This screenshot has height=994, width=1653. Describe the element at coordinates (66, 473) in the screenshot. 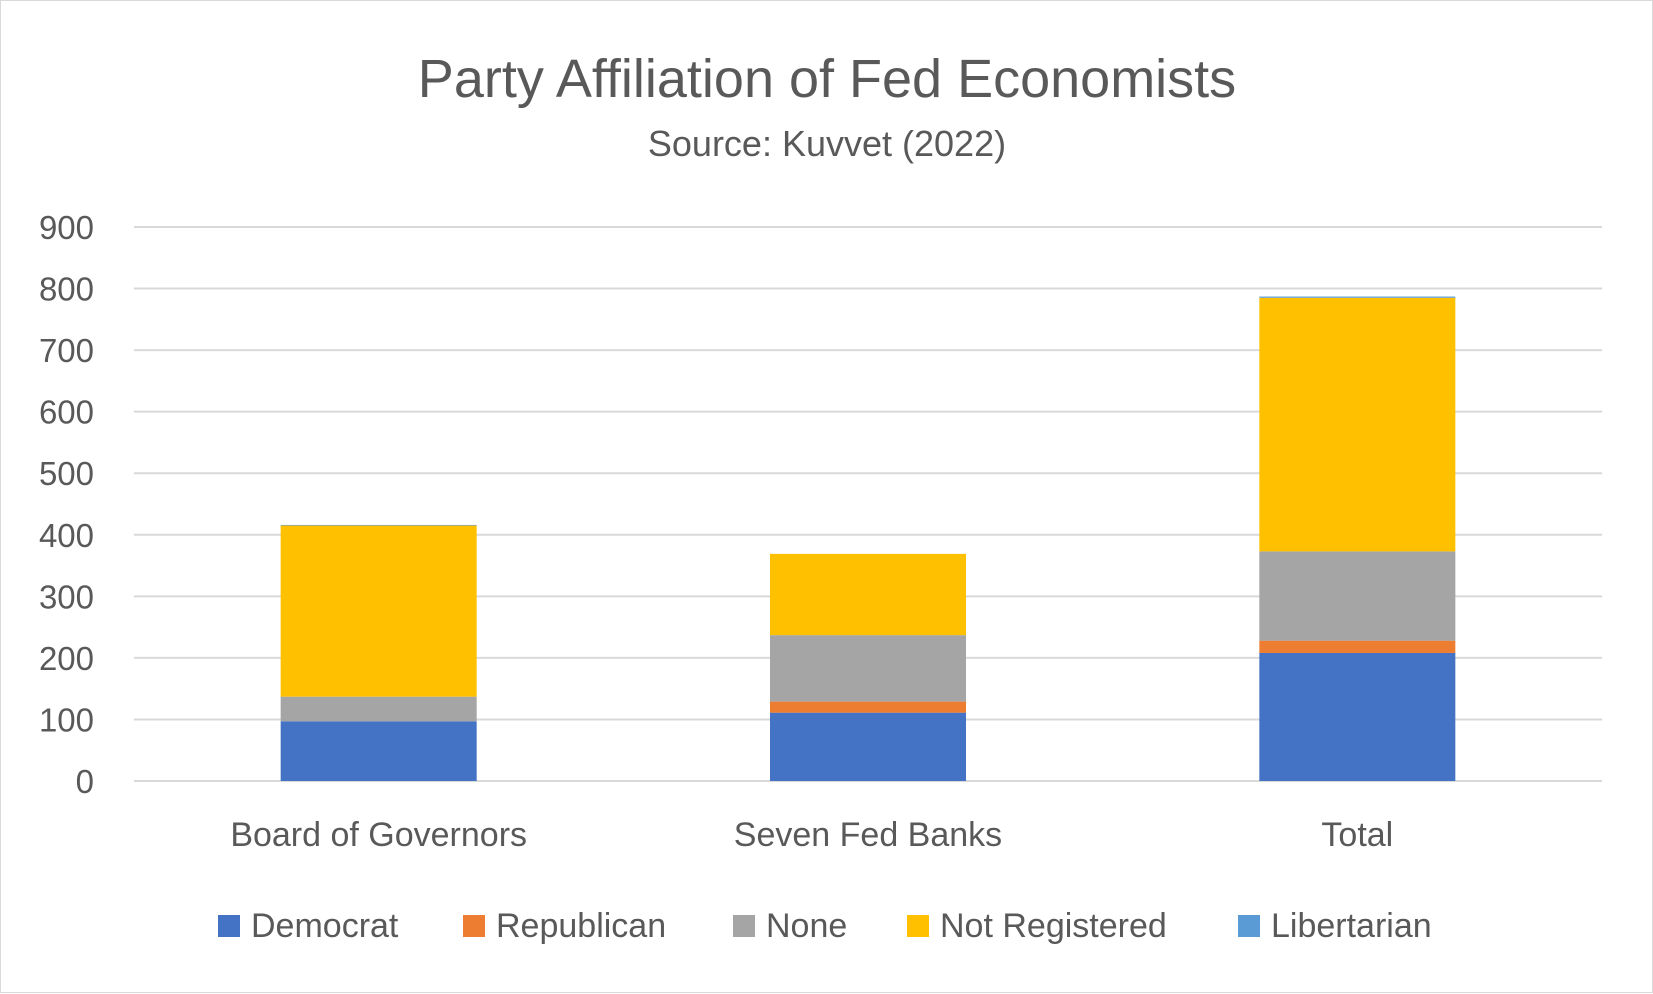

I see `y-tick-label: 500` at that location.